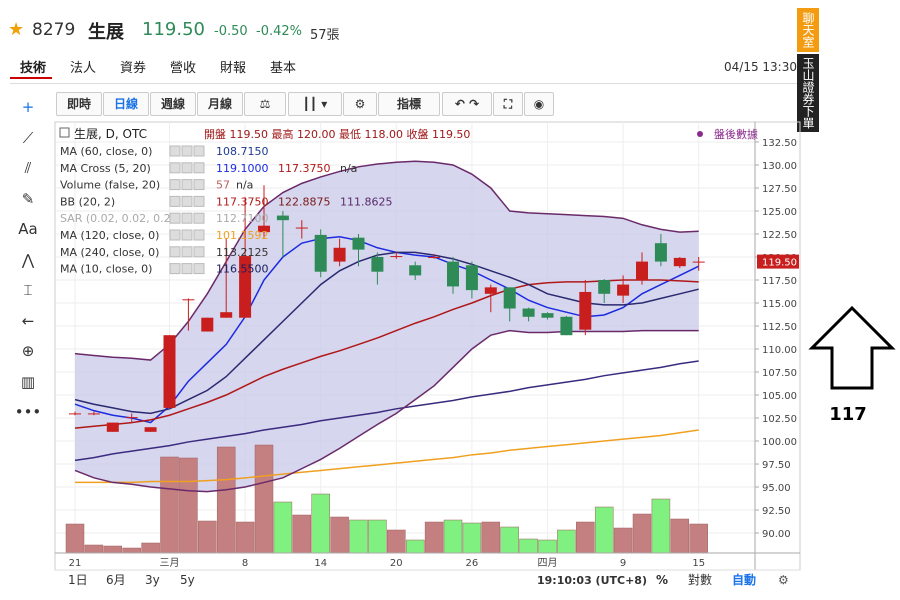 This screenshot has height=600, width=900. I want to click on auto-toggle: 自動, so click(744, 579).